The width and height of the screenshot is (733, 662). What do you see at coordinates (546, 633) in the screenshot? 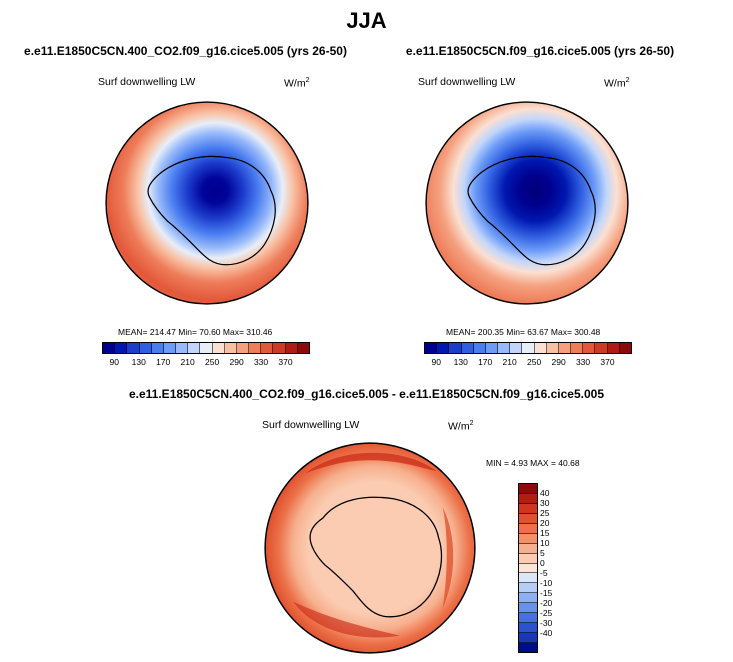
I see `diff-colorbar-tick-label: -40` at bounding box center [546, 633].